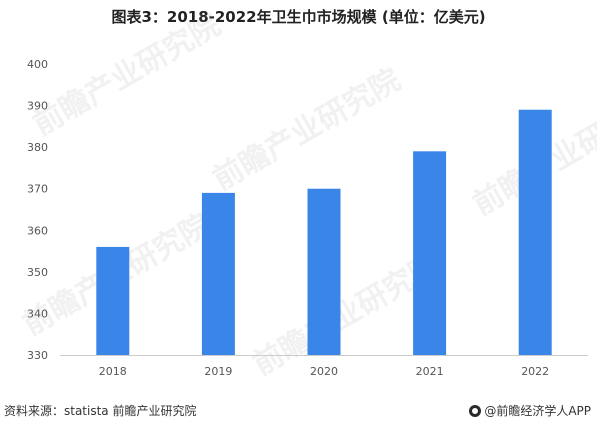 This screenshot has height=431, width=597. Describe the element at coordinates (37, 313) in the screenshot. I see `y-tick-label: 340` at that location.